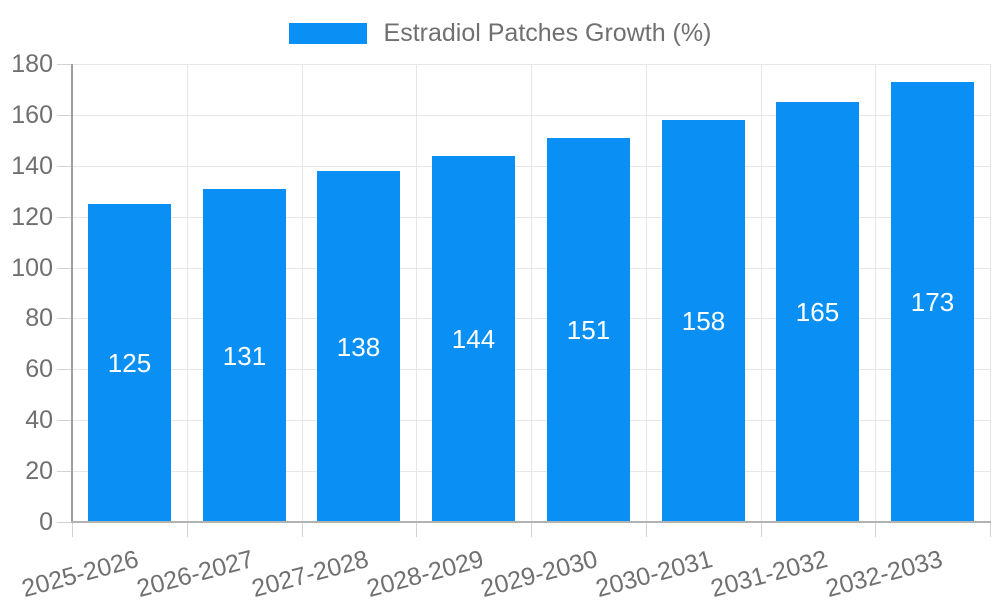  Describe the element at coordinates (654, 572) in the screenshot. I see `x-axis-tick-label: 2030-2031` at that location.